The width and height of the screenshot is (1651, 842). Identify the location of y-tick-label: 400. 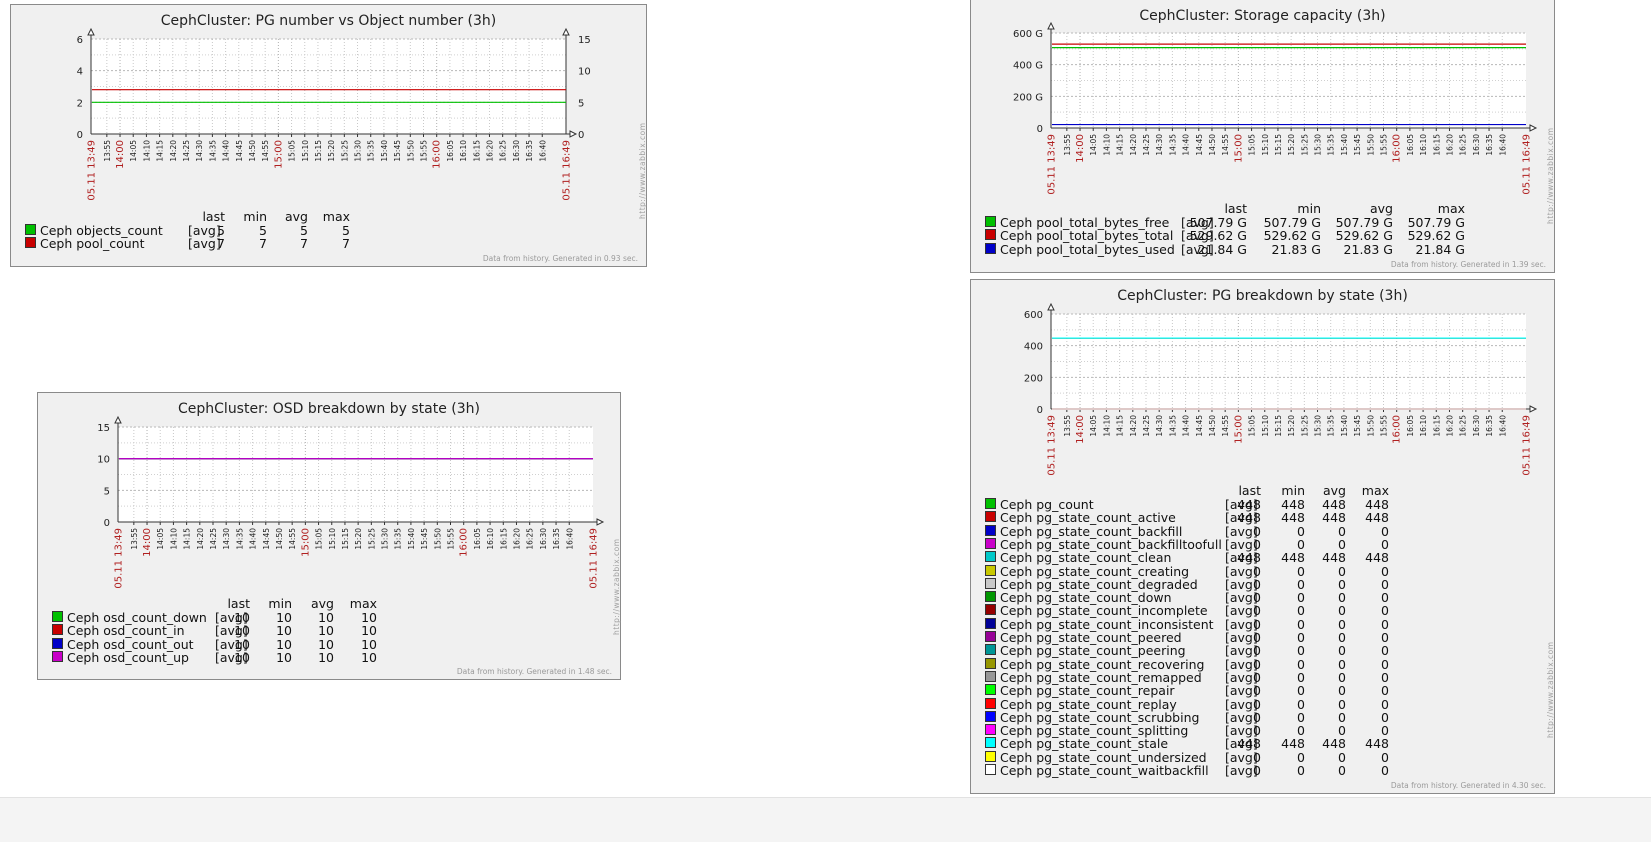
(1033, 347).